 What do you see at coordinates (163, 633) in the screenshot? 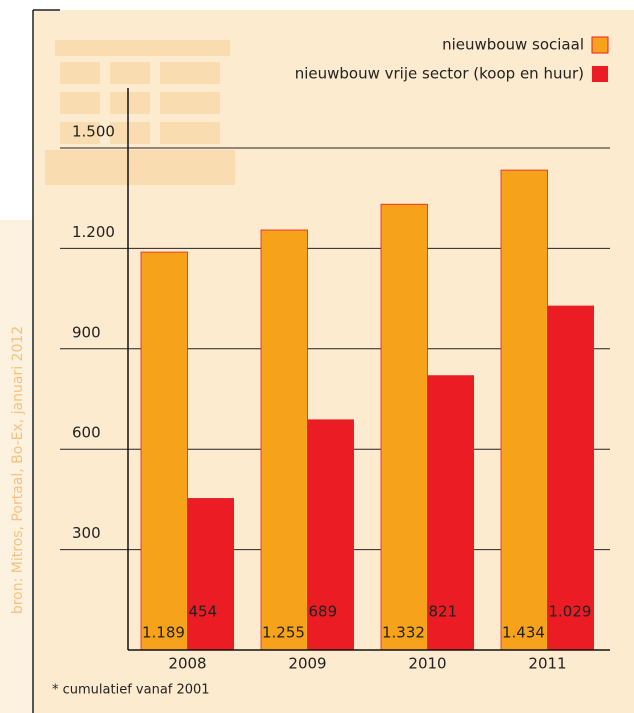
I see `data-label: 1.189` at bounding box center [163, 633].